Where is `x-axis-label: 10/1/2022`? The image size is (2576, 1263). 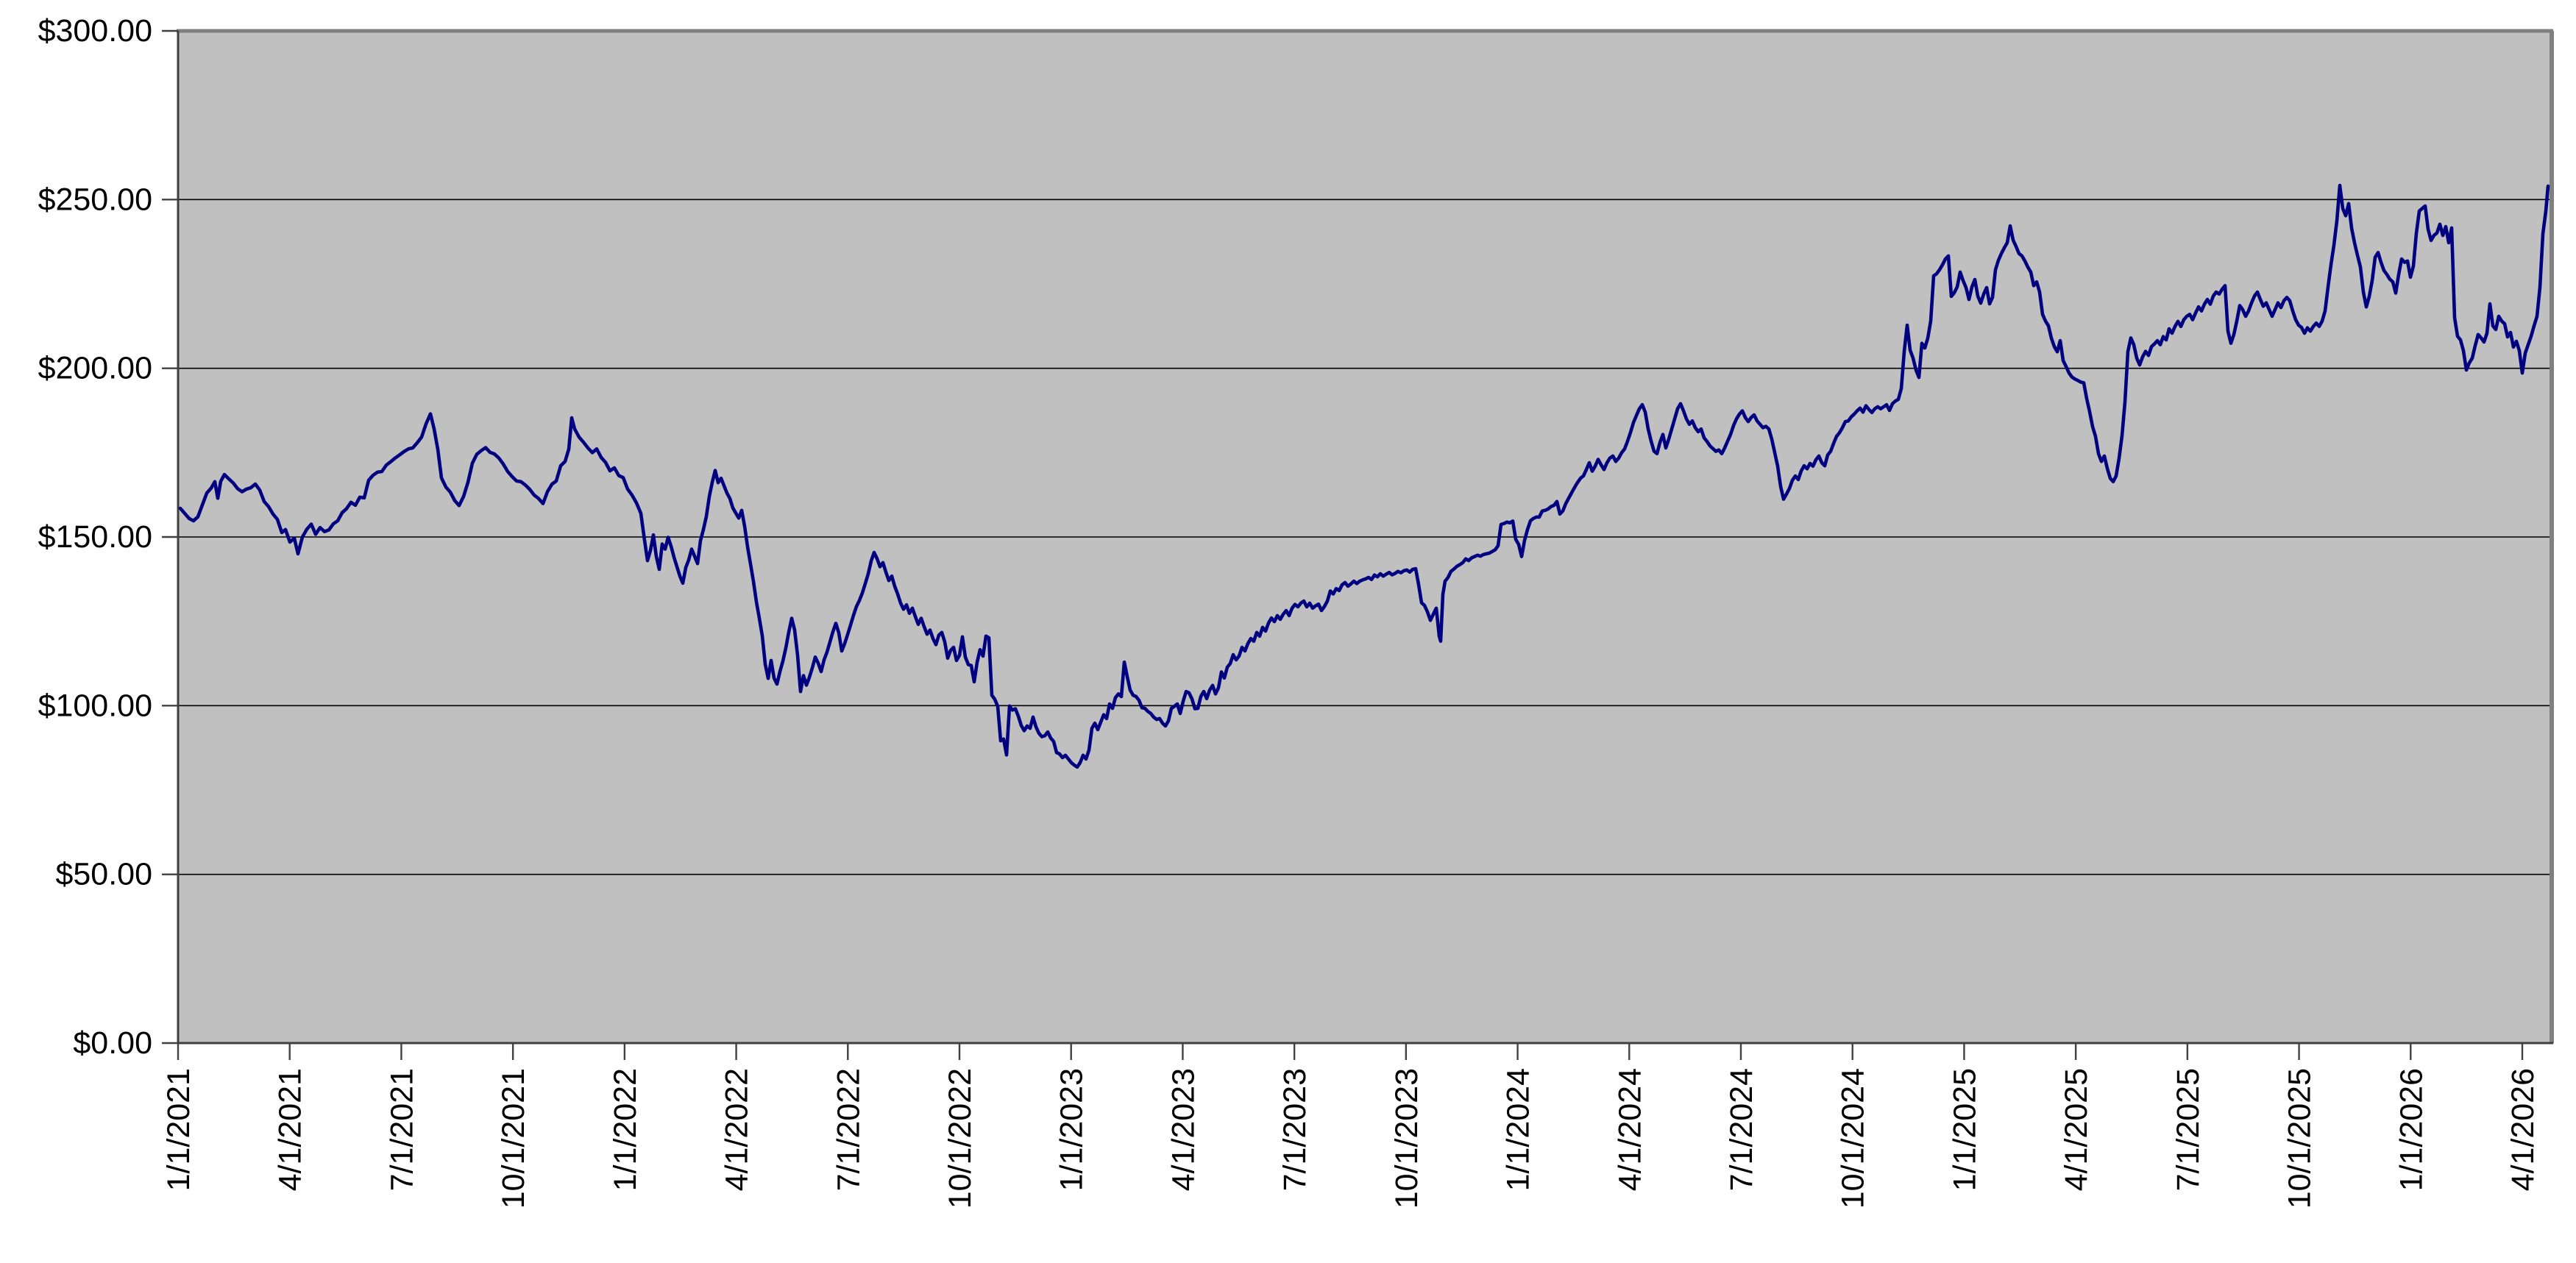 x-axis-label: 10/1/2022 is located at coordinates (960, 1138).